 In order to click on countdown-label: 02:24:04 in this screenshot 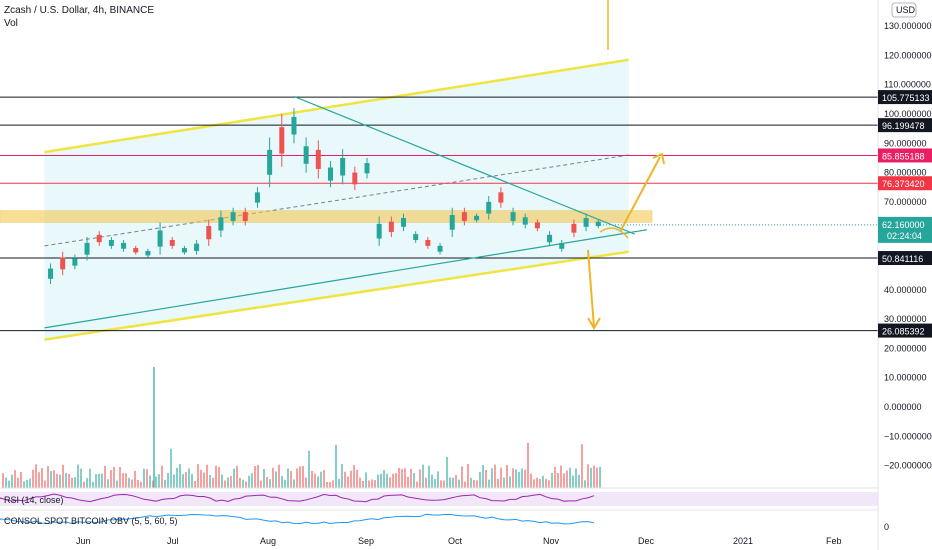, I will do `click(904, 236)`.